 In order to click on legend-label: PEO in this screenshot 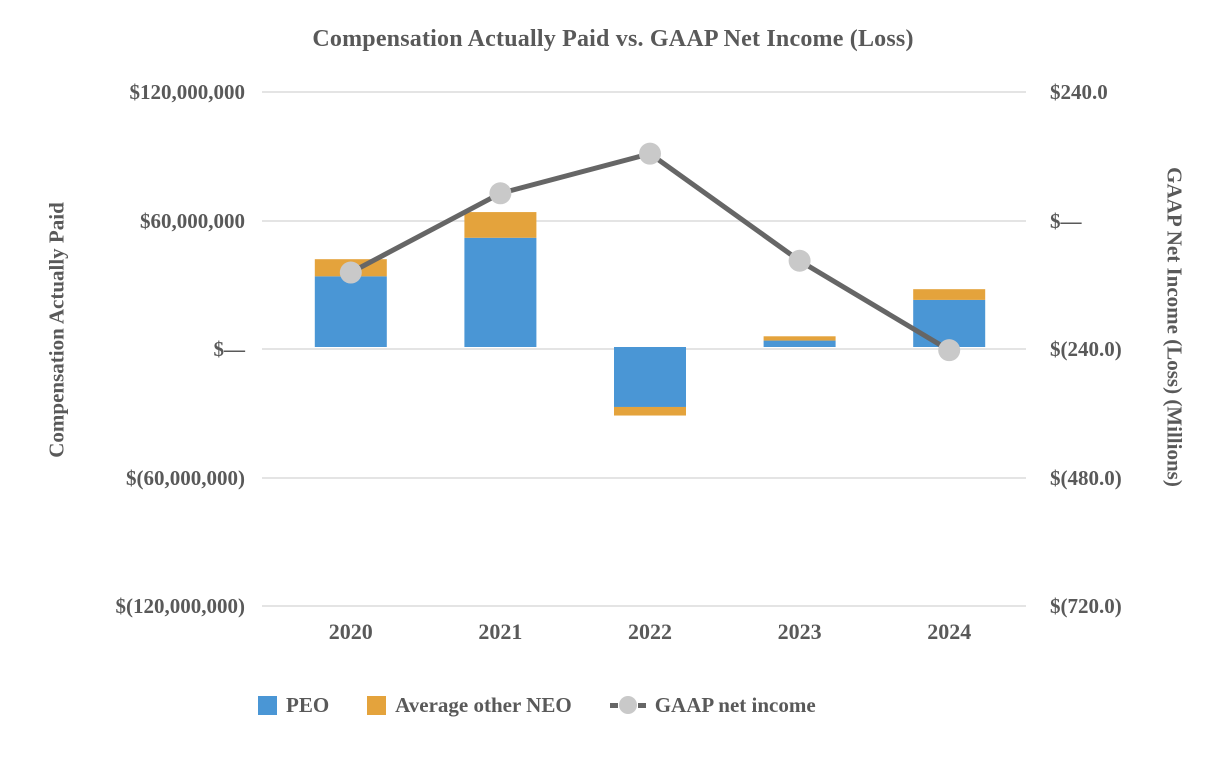, I will do `click(308, 704)`.